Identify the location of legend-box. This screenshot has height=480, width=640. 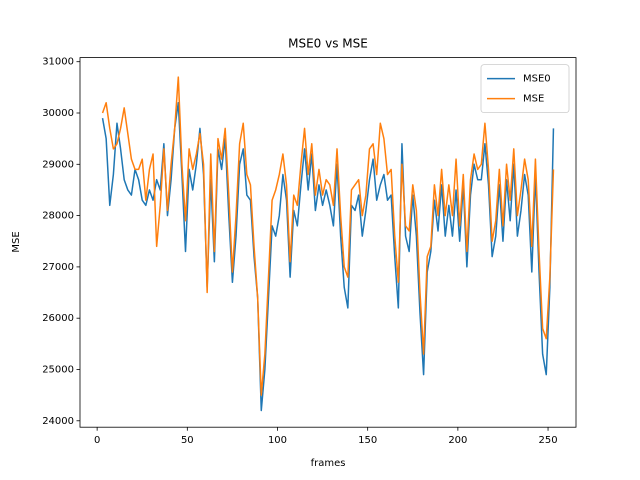
(525, 88).